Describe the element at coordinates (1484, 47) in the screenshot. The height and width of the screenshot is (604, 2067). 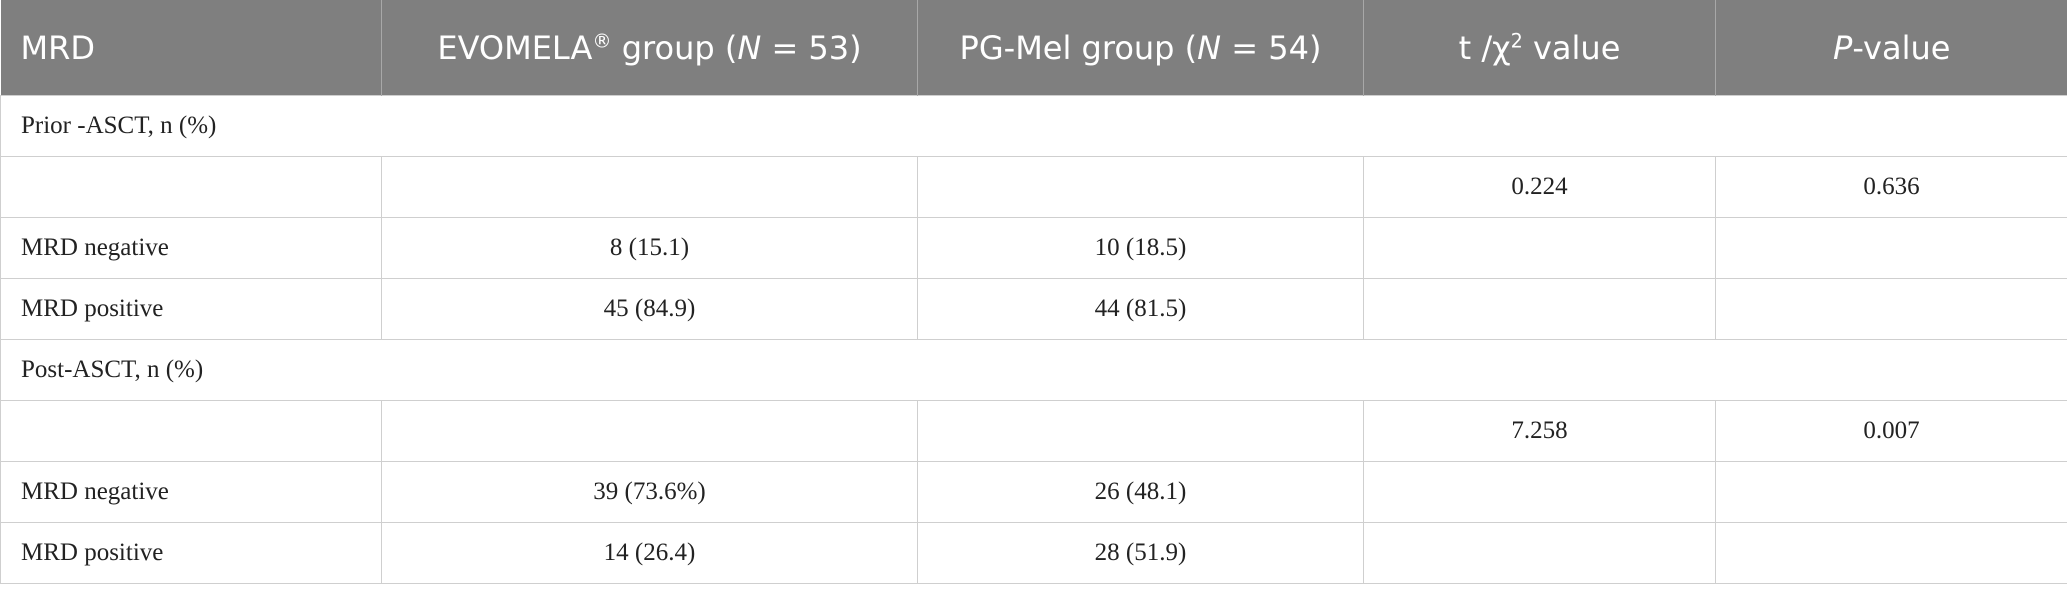
I see `header-text: t /χ` at that location.